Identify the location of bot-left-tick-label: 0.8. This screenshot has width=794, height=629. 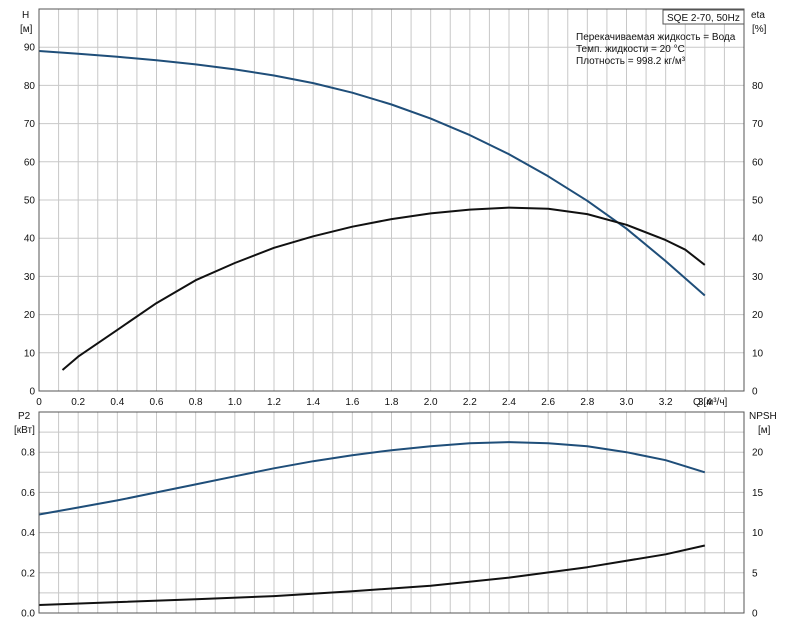
(28, 453).